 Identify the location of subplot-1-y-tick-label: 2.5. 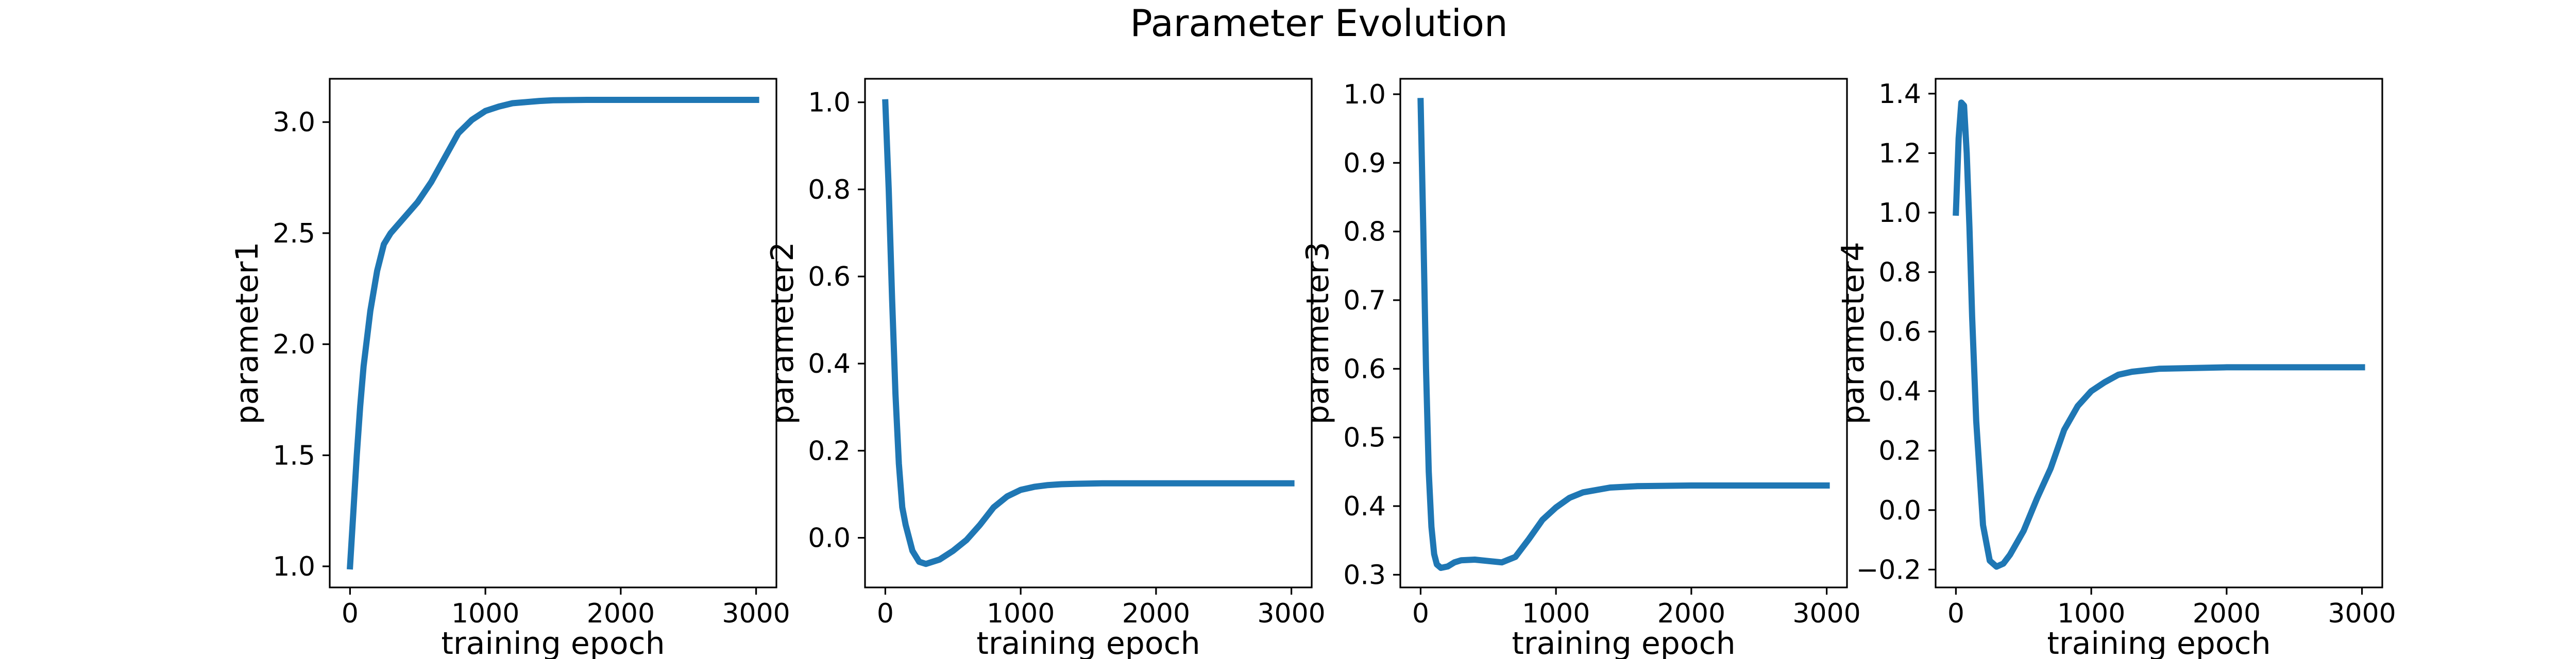
(294, 234).